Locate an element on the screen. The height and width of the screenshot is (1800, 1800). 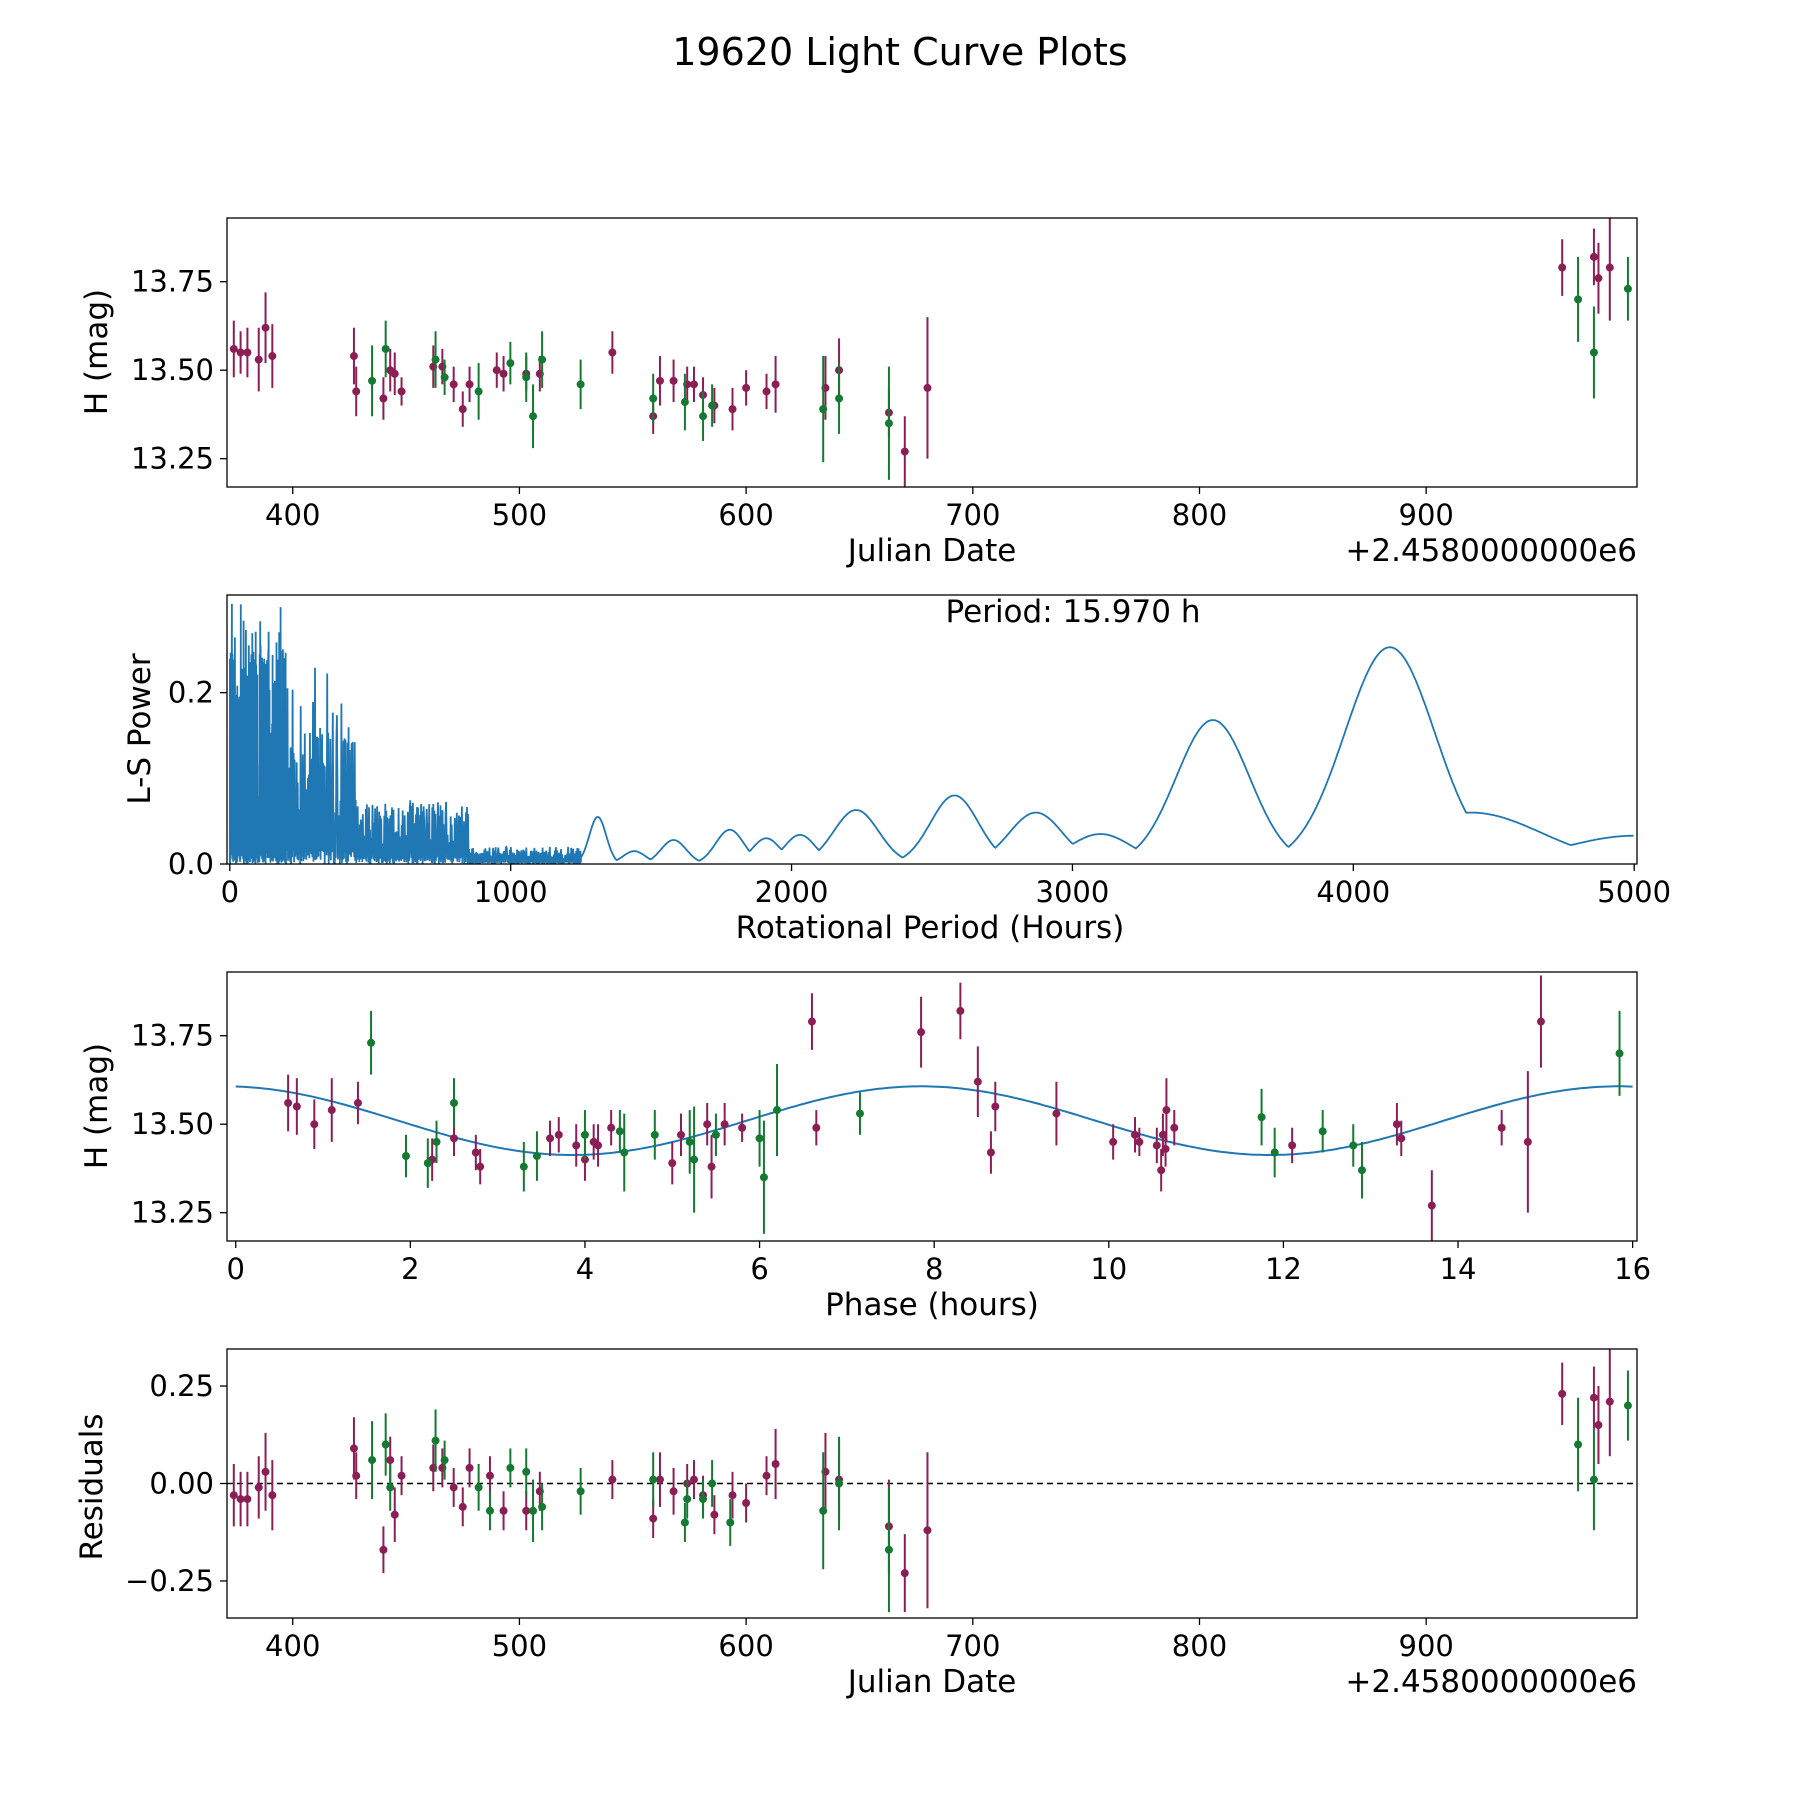
periodogram-ytick-label: 0.0 is located at coordinates (191, 864).